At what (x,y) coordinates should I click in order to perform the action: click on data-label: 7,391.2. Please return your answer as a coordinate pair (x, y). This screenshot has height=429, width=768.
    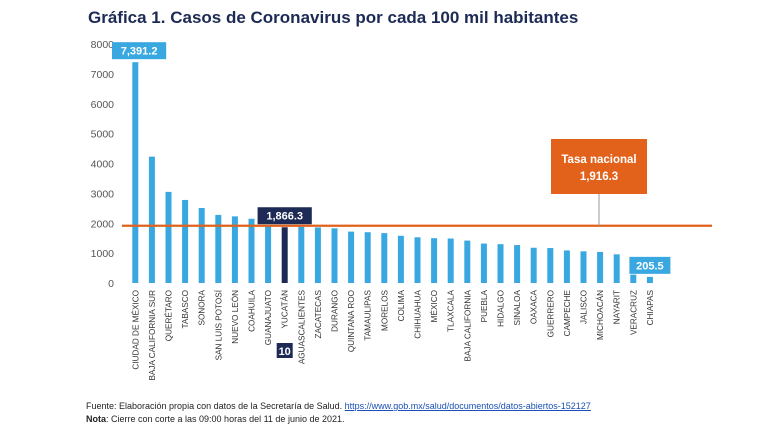
    Looking at the image, I should click on (139, 52).